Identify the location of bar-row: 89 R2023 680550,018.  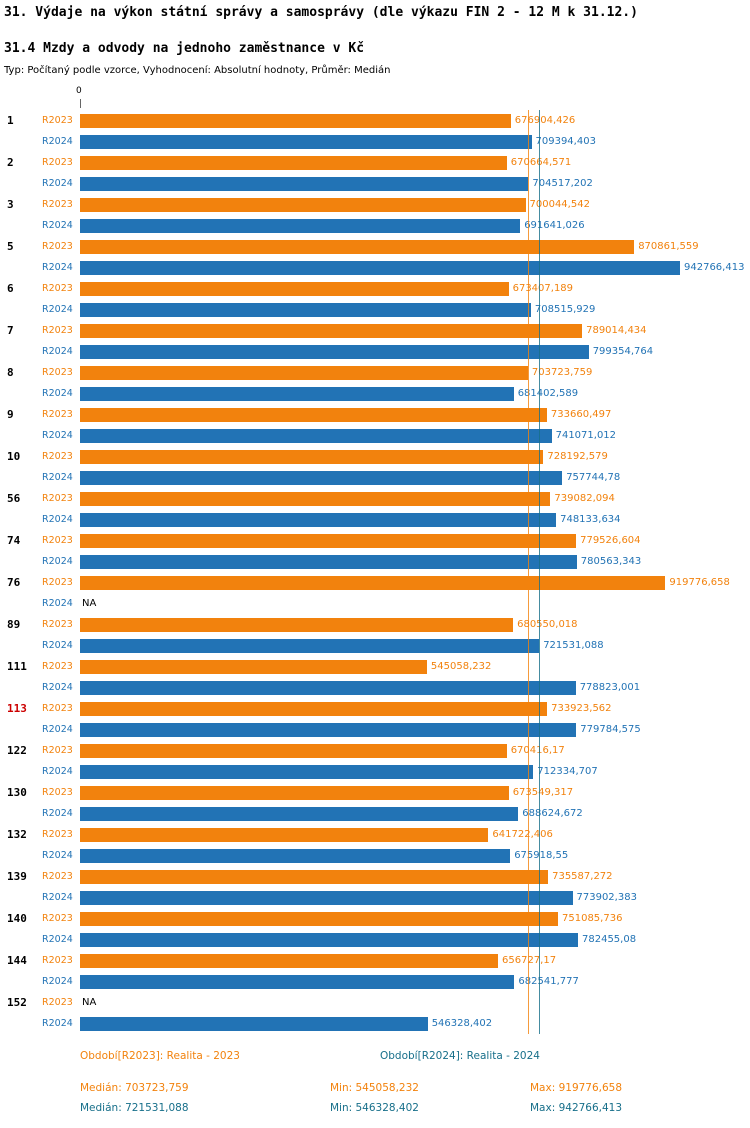
(375, 624).